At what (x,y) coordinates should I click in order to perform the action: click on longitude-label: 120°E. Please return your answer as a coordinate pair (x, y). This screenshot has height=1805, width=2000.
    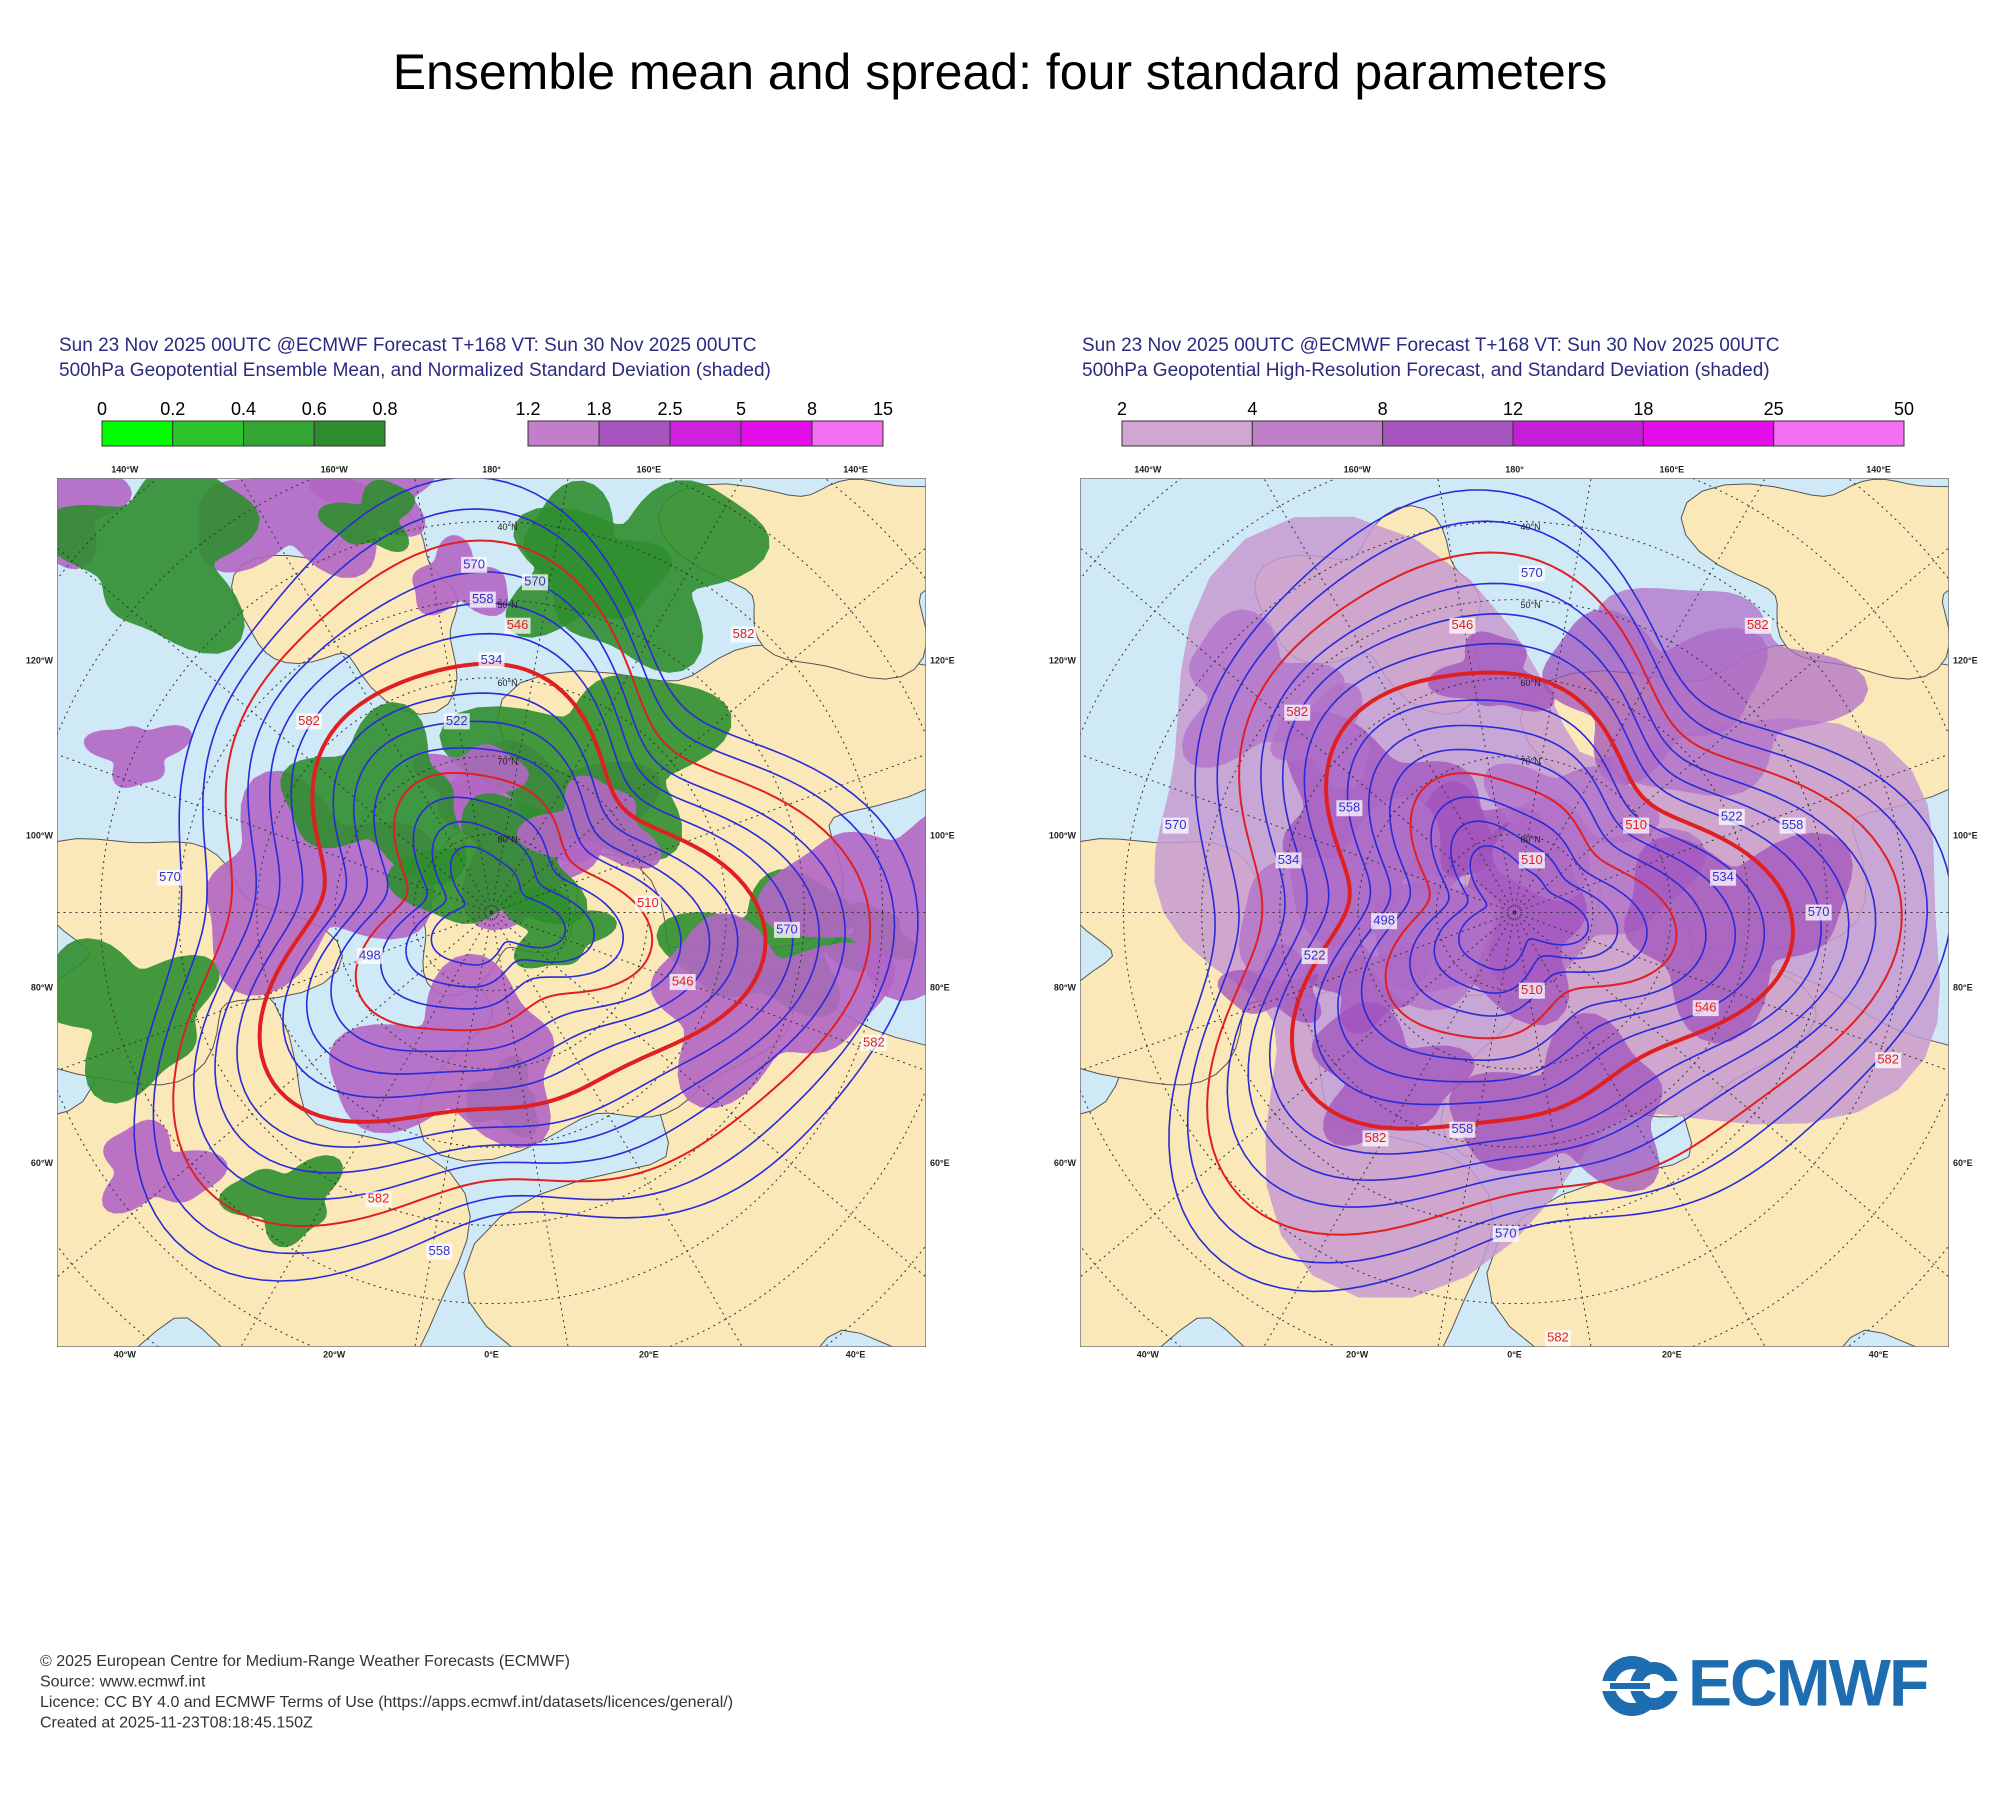
    Looking at the image, I should click on (942, 661).